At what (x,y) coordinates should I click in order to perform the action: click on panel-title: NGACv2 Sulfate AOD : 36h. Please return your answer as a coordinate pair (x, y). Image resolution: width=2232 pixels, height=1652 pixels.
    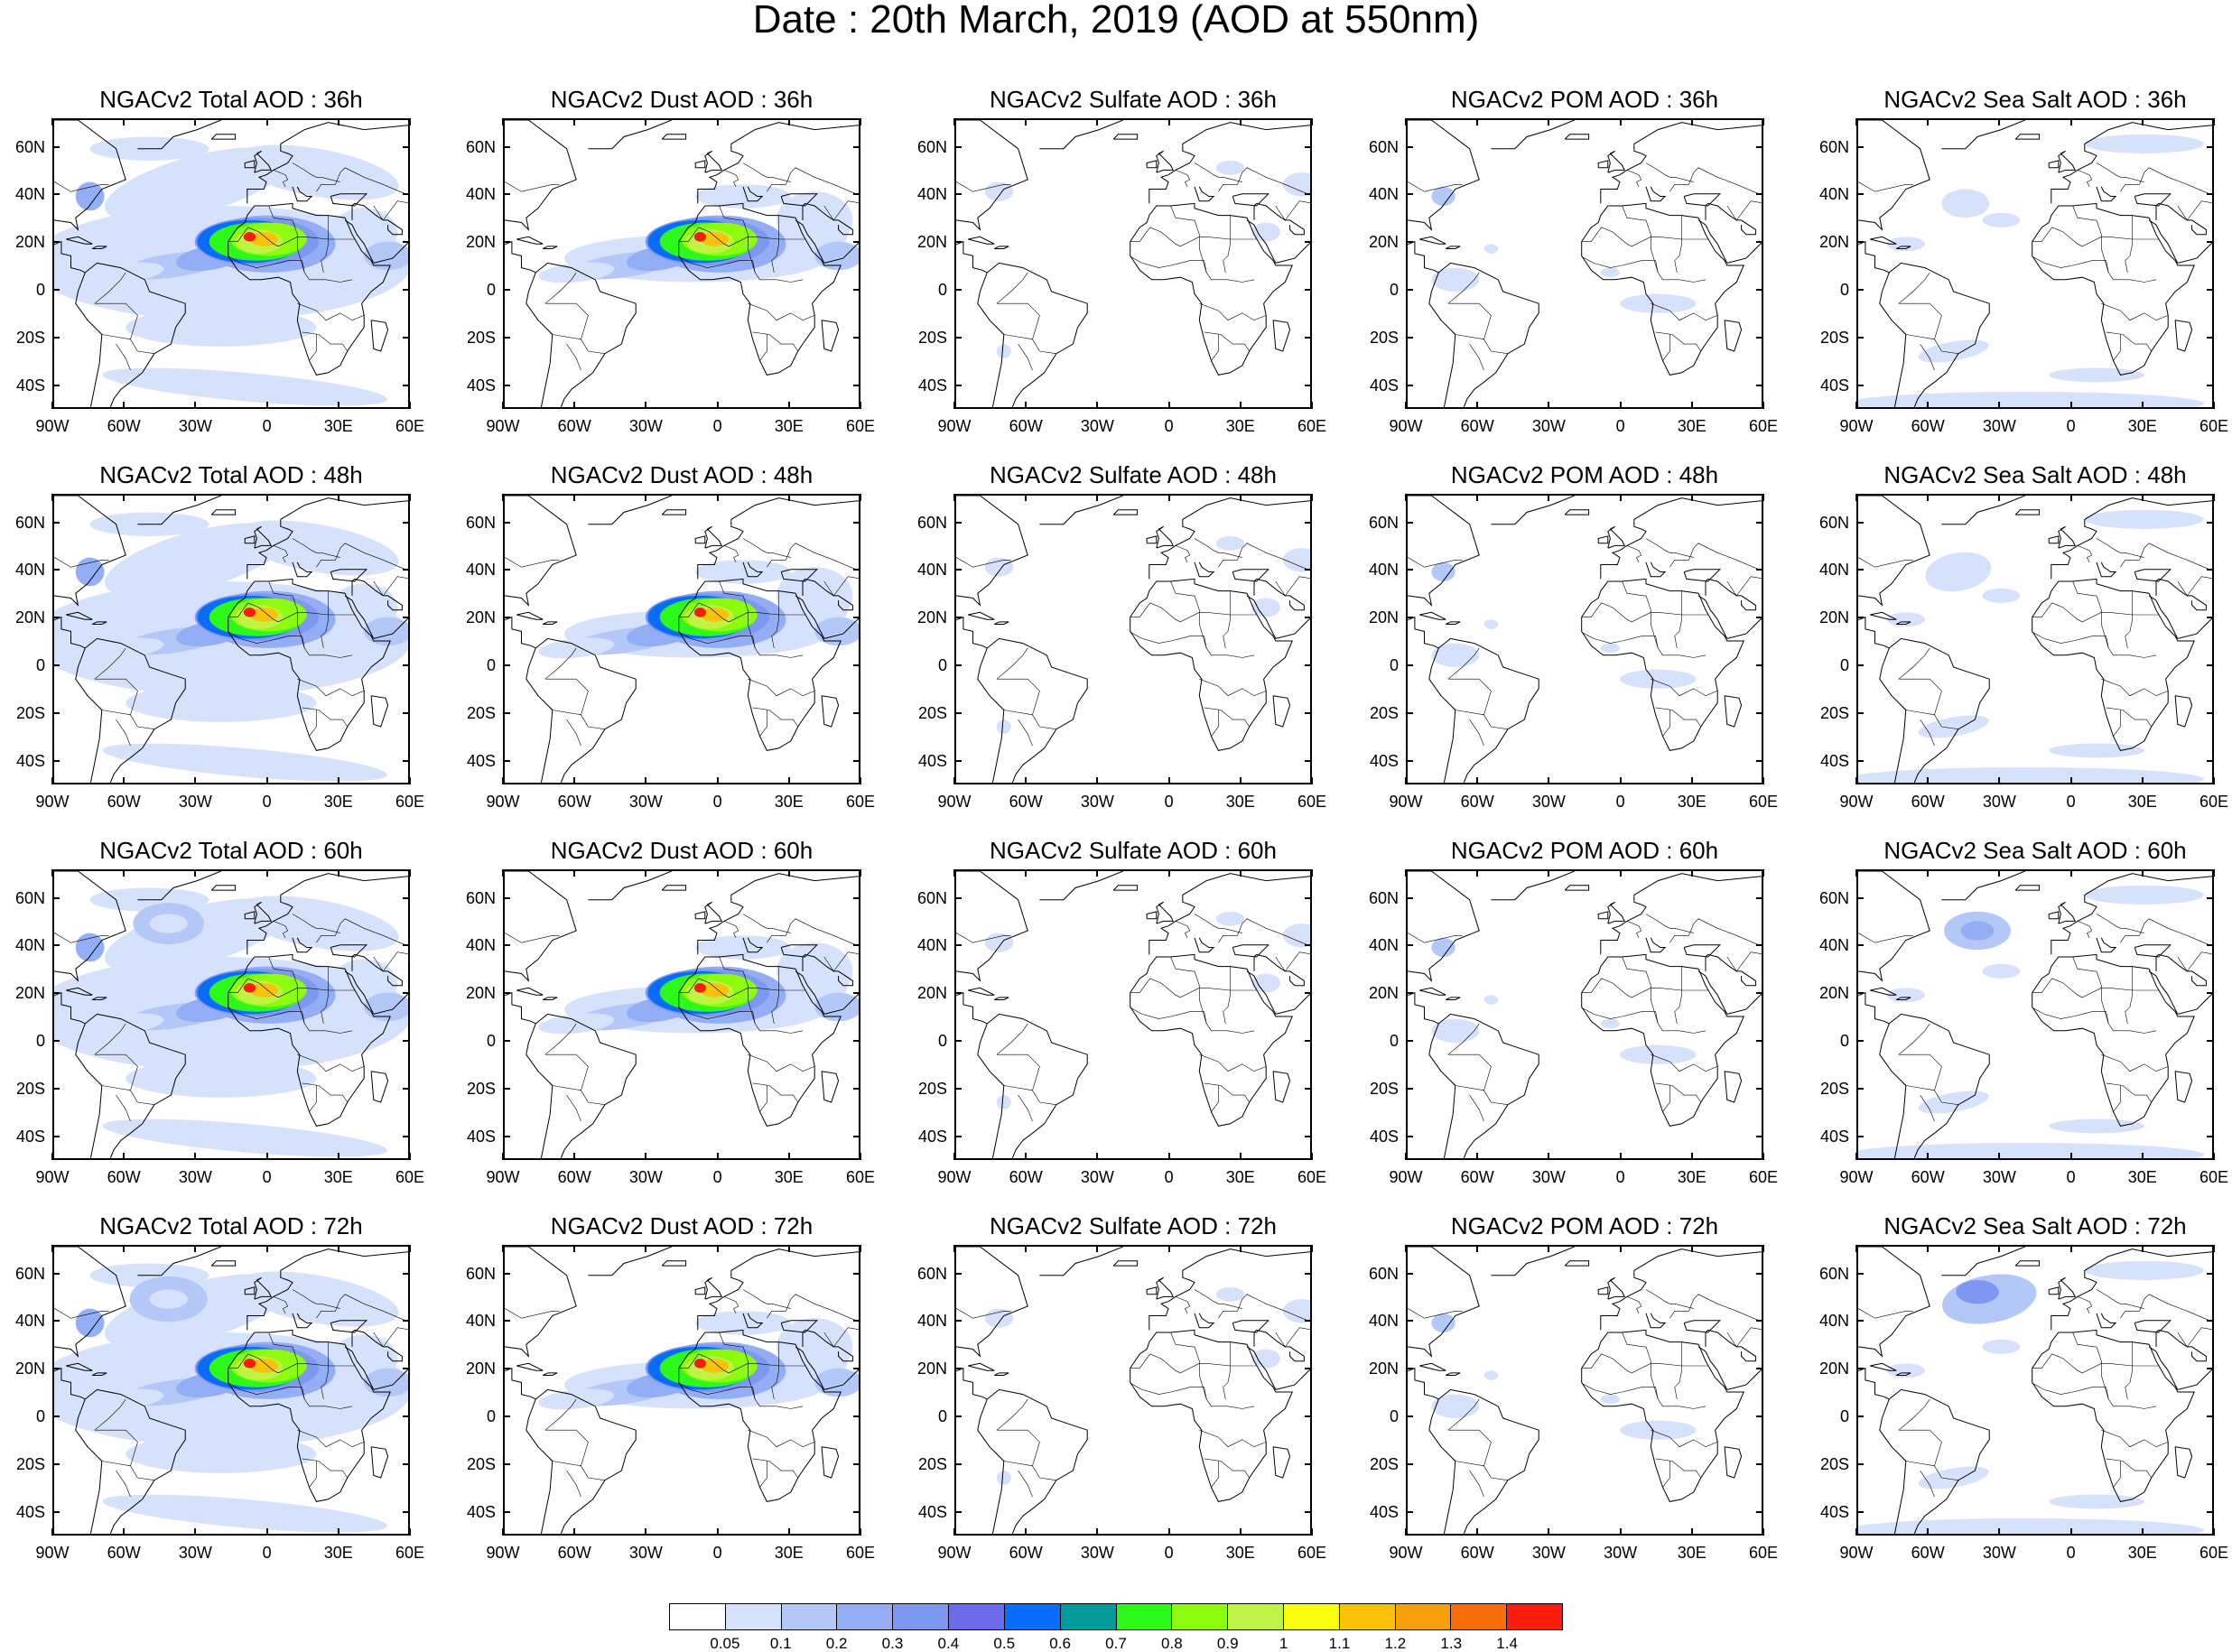
    Looking at the image, I should click on (1133, 99).